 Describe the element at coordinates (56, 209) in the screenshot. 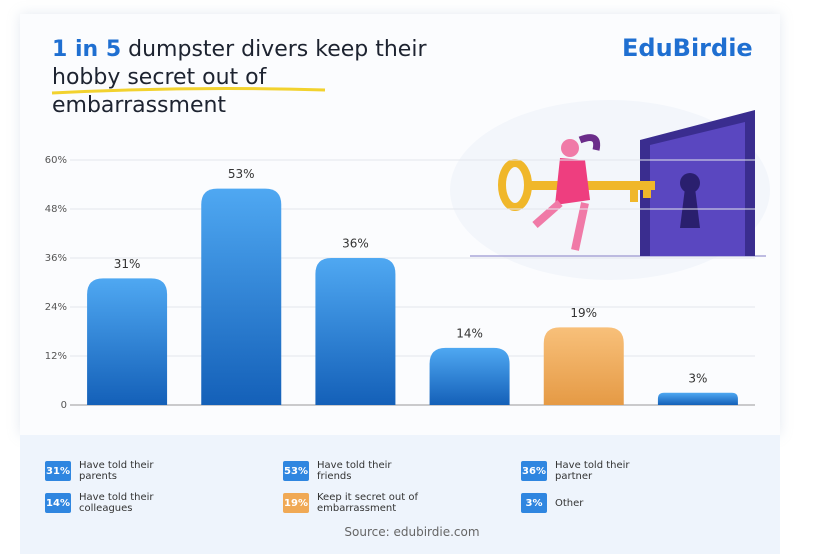

I see `y-tick-label: 48%` at that location.